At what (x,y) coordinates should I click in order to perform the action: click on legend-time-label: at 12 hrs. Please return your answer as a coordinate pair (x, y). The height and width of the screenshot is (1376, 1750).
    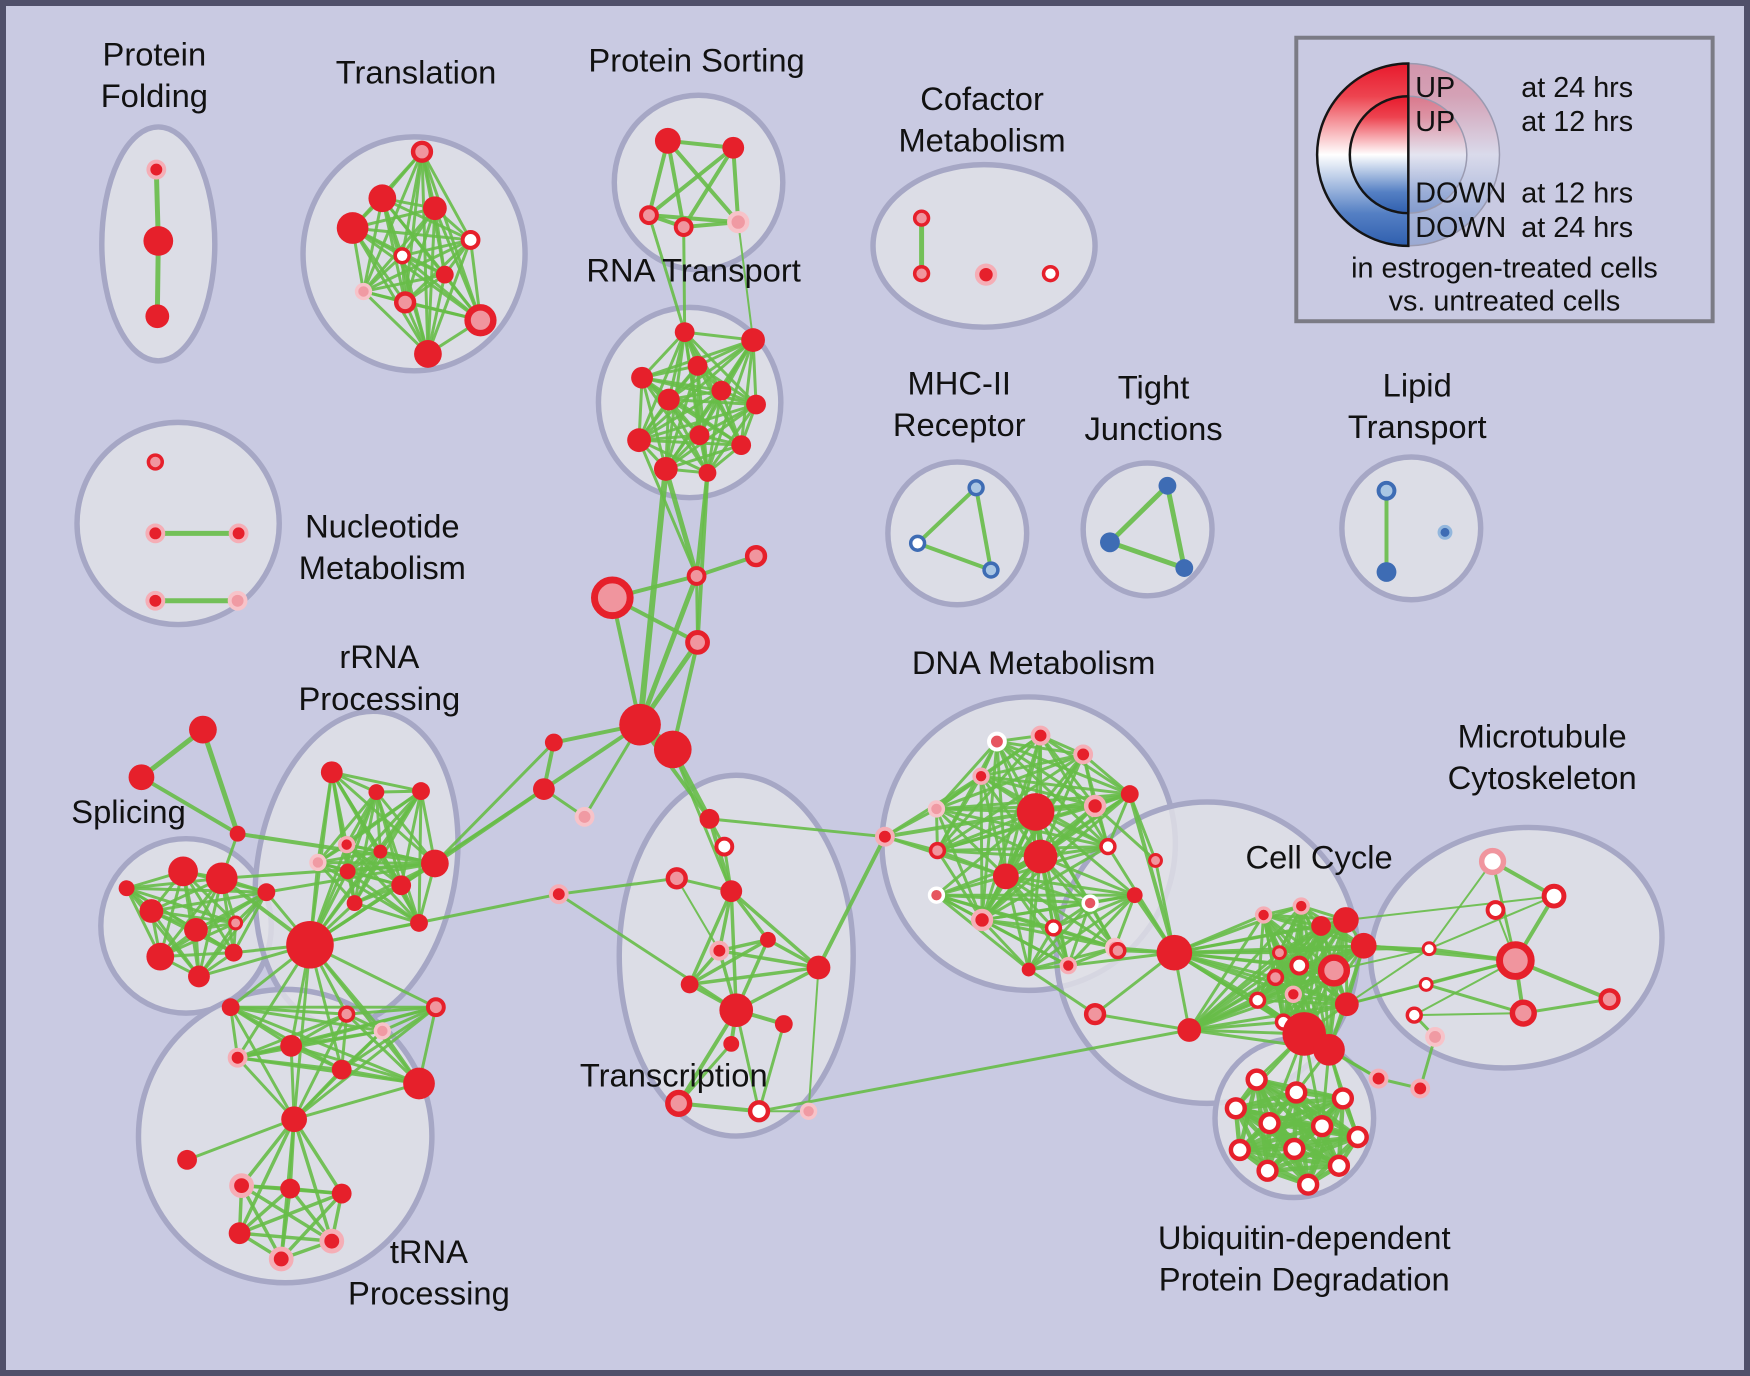
    Looking at the image, I should click on (1577, 122).